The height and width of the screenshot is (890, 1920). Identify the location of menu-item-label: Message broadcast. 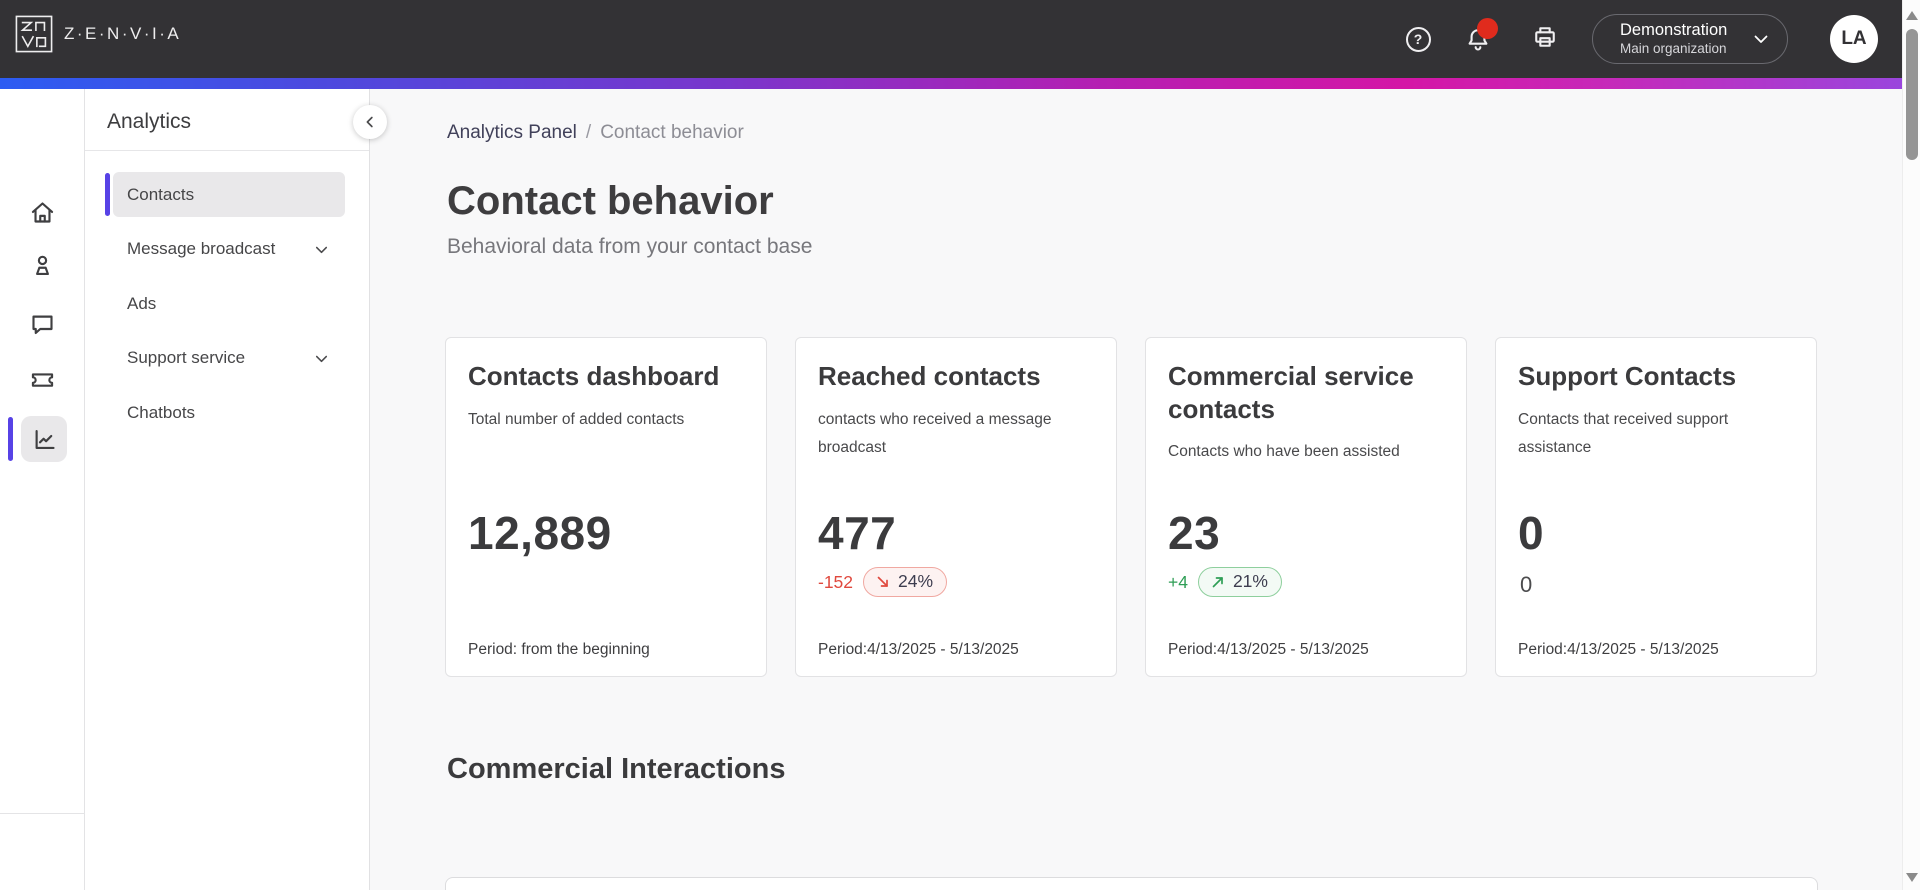
(201, 248).